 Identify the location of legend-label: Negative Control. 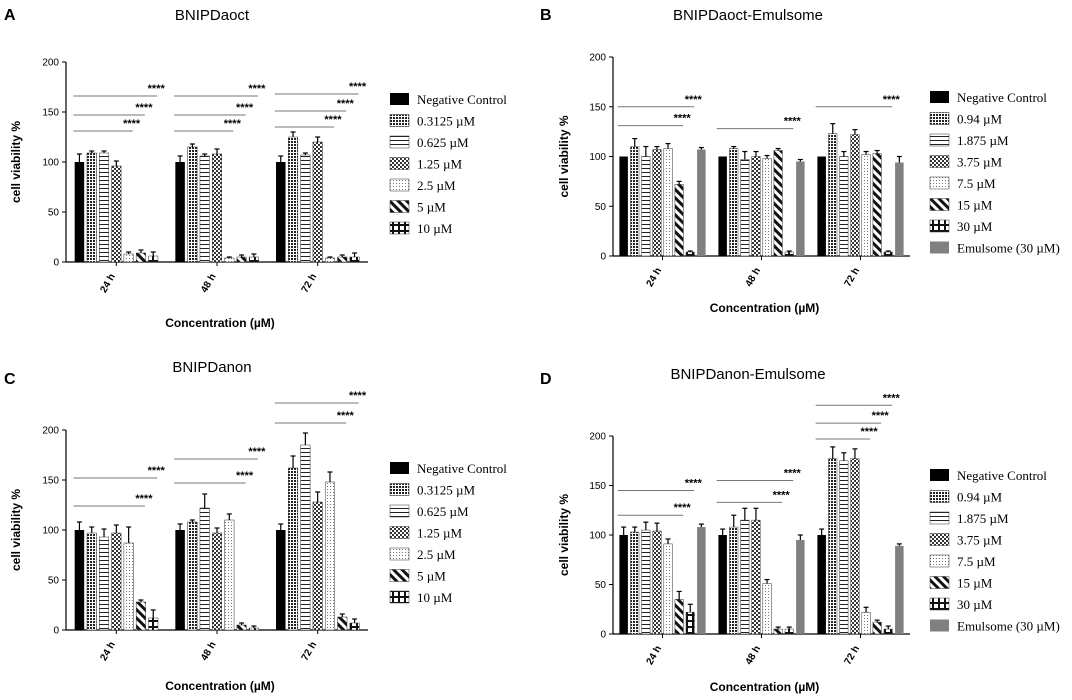
(1002, 97).